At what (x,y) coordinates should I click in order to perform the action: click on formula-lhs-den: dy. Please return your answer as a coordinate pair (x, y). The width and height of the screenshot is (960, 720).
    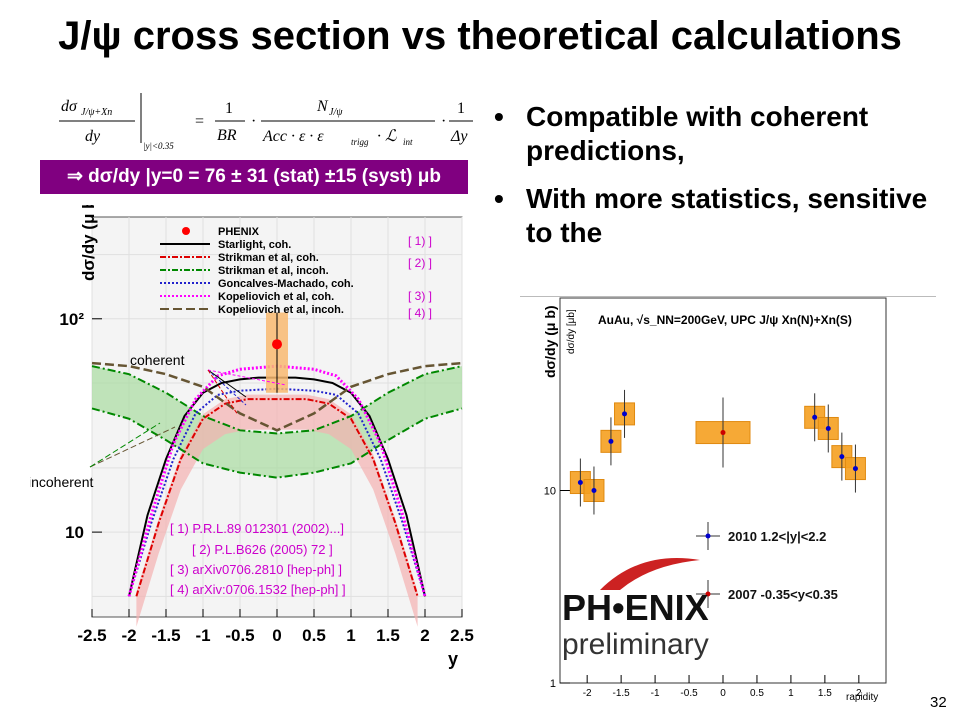
    Looking at the image, I should click on (93, 136).